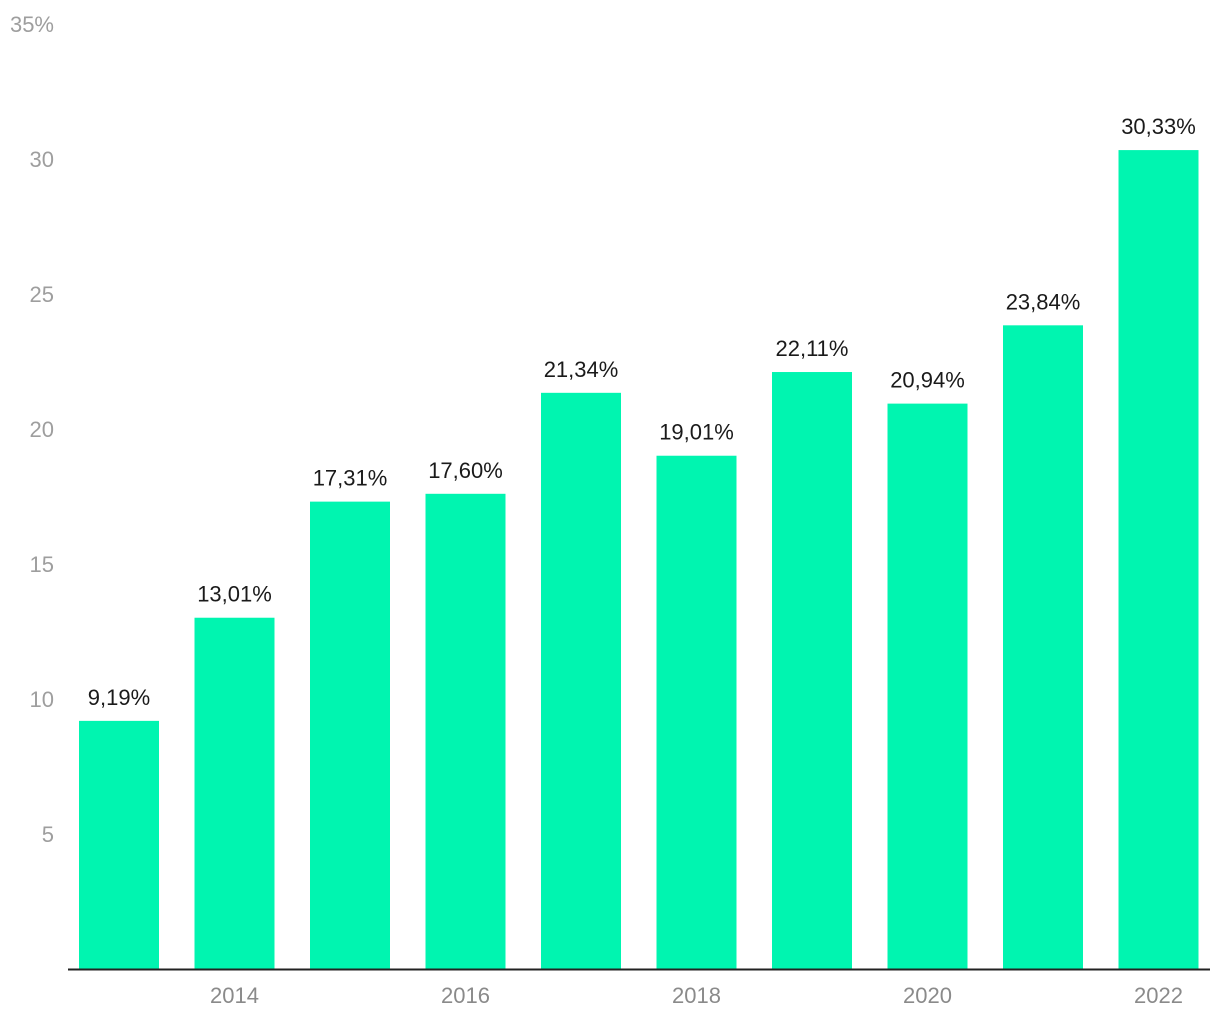 The image size is (1220, 1020). I want to click on data-label: 22,11%, so click(812, 348).